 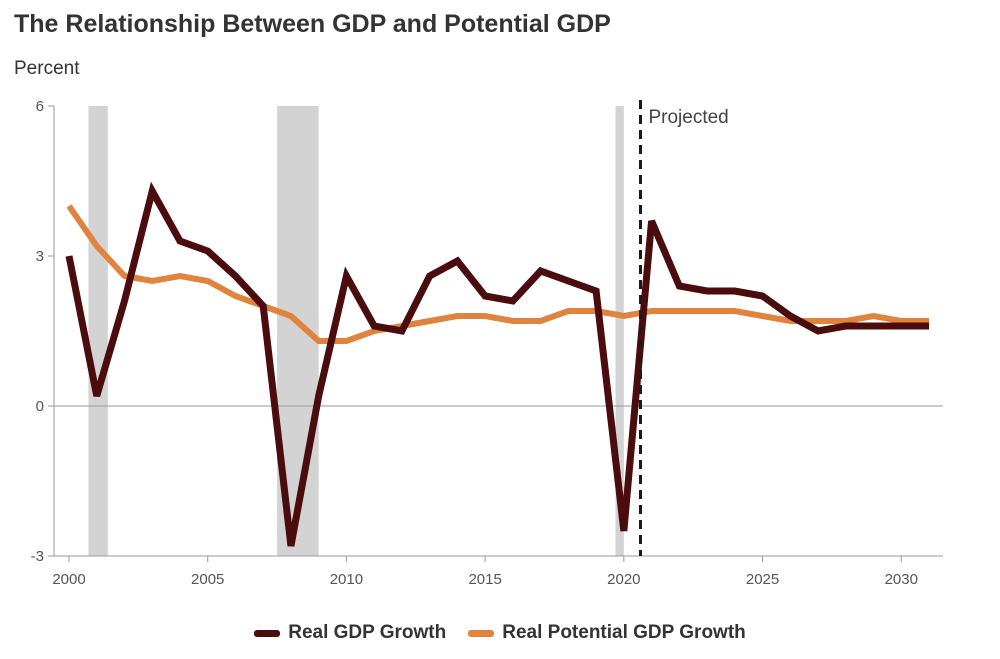 What do you see at coordinates (40, 106) in the screenshot?
I see `y-tick-label-6: 6` at bounding box center [40, 106].